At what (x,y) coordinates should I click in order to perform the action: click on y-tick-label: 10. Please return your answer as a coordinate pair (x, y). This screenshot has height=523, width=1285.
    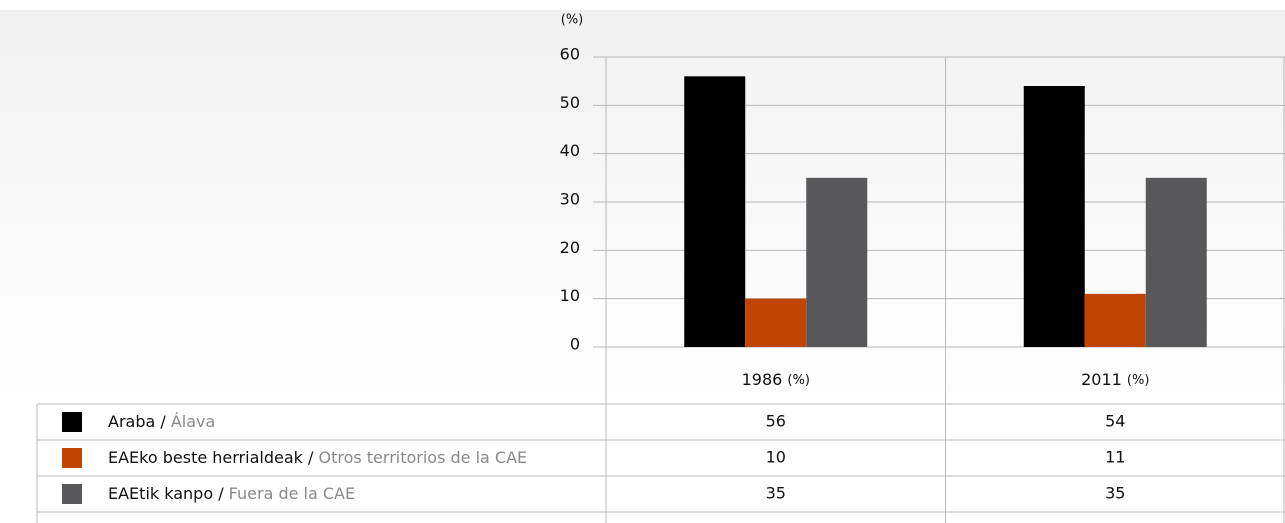
    Looking at the image, I should click on (570, 295).